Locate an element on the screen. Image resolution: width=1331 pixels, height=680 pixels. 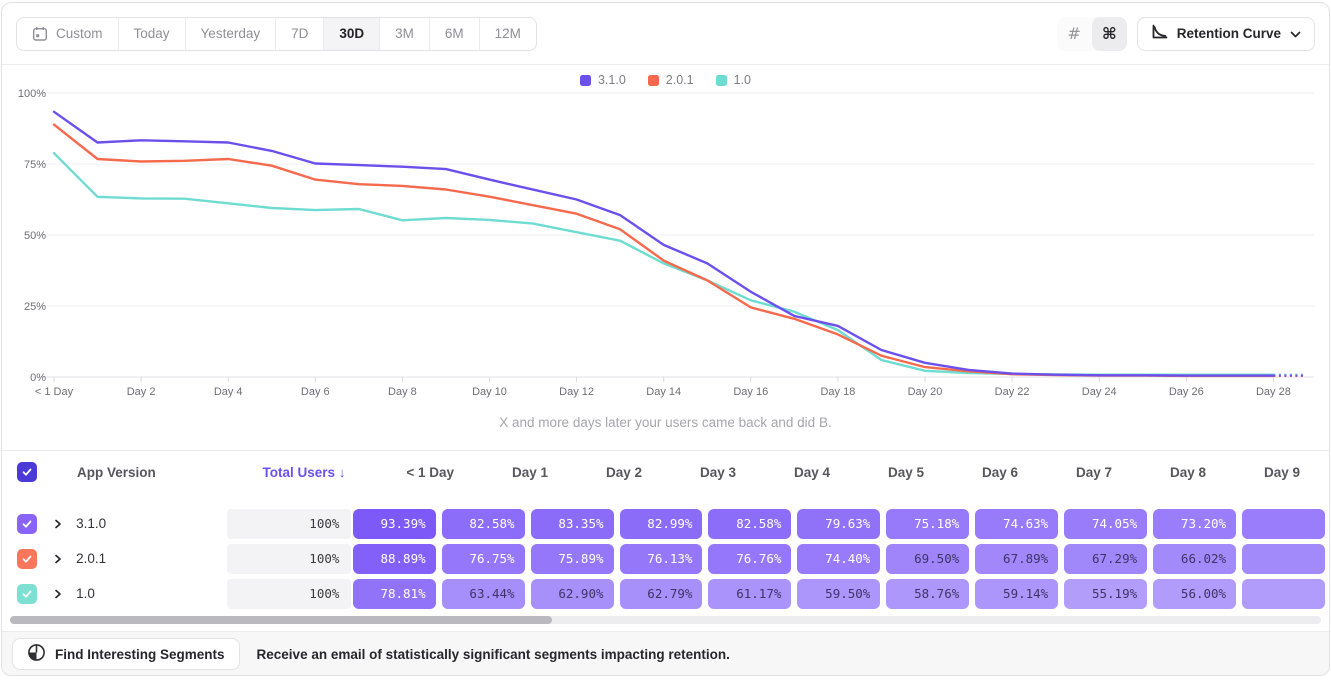
retention-cell-1.0-day0: 78.81% is located at coordinates (394, 593).